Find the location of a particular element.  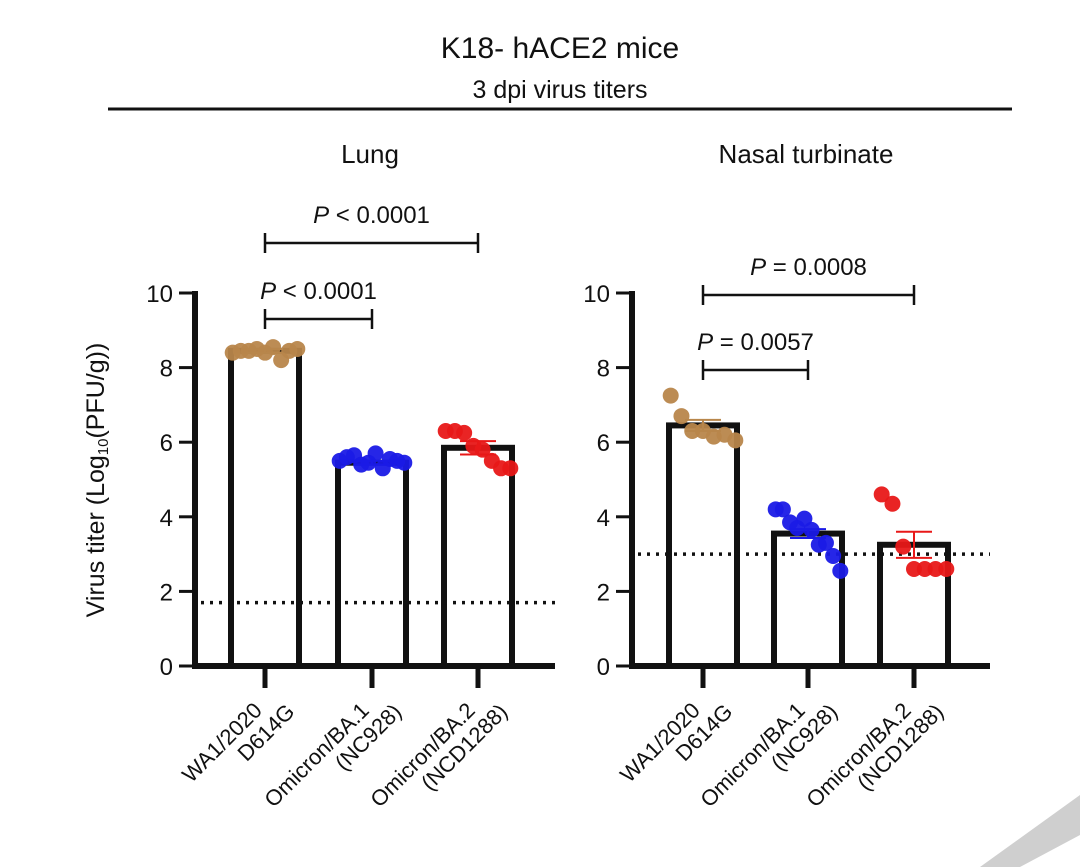

p-value-text: = 0.0057 is located at coordinates (763, 342).